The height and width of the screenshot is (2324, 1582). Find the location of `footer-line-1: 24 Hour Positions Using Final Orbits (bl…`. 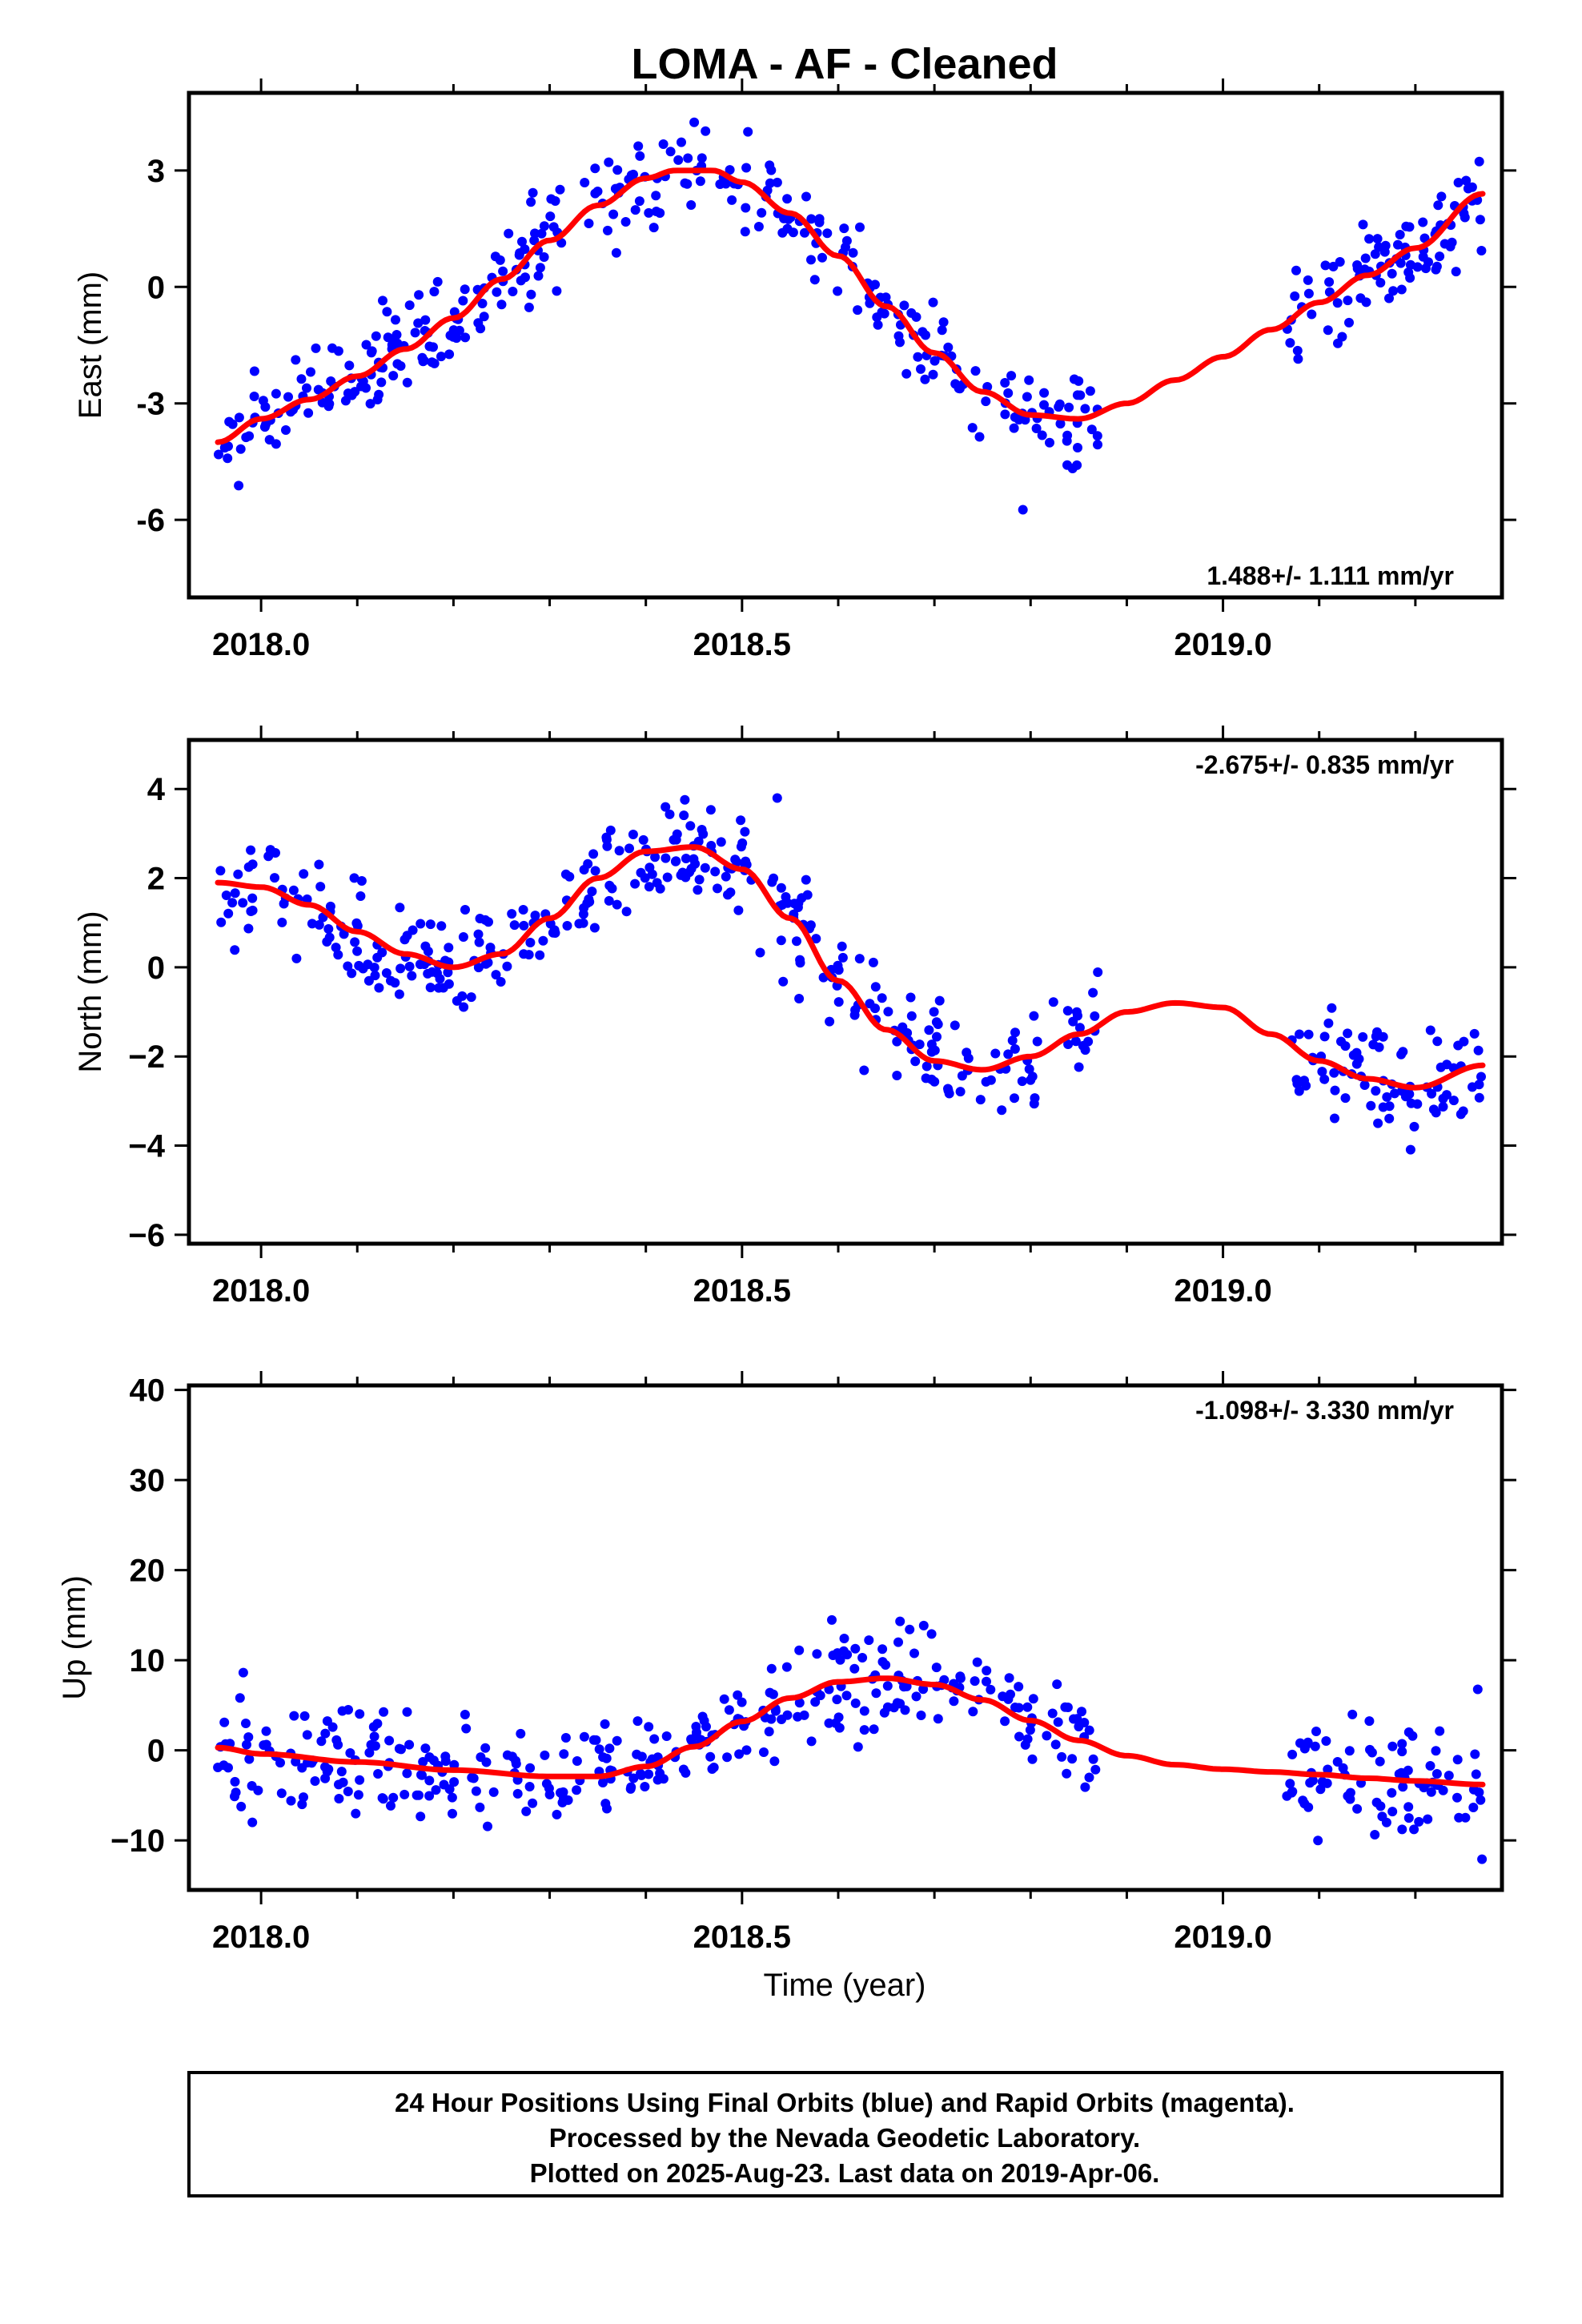

footer-line-1: 24 Hour Positions Using Final Orbits (bl… is located at coordinates (845, 2102).